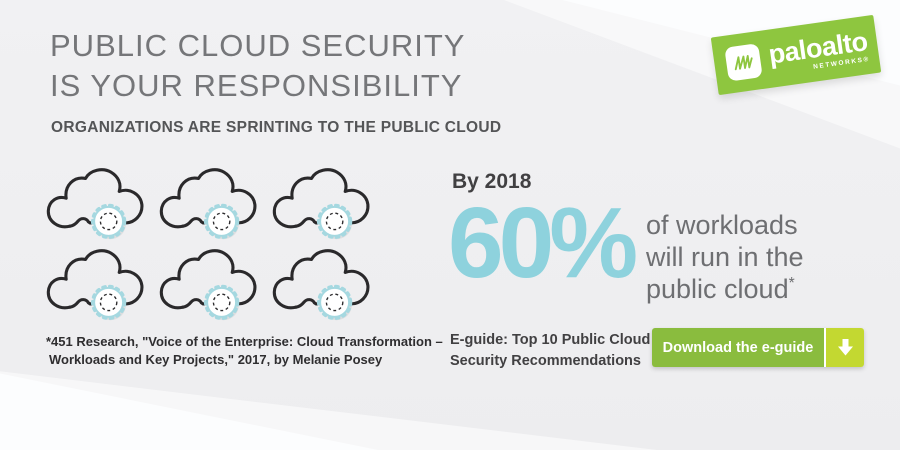 The width and height of the screenshot is (900, 450). I want to click on stat-description-line2: will run in the, so click(725, 257).